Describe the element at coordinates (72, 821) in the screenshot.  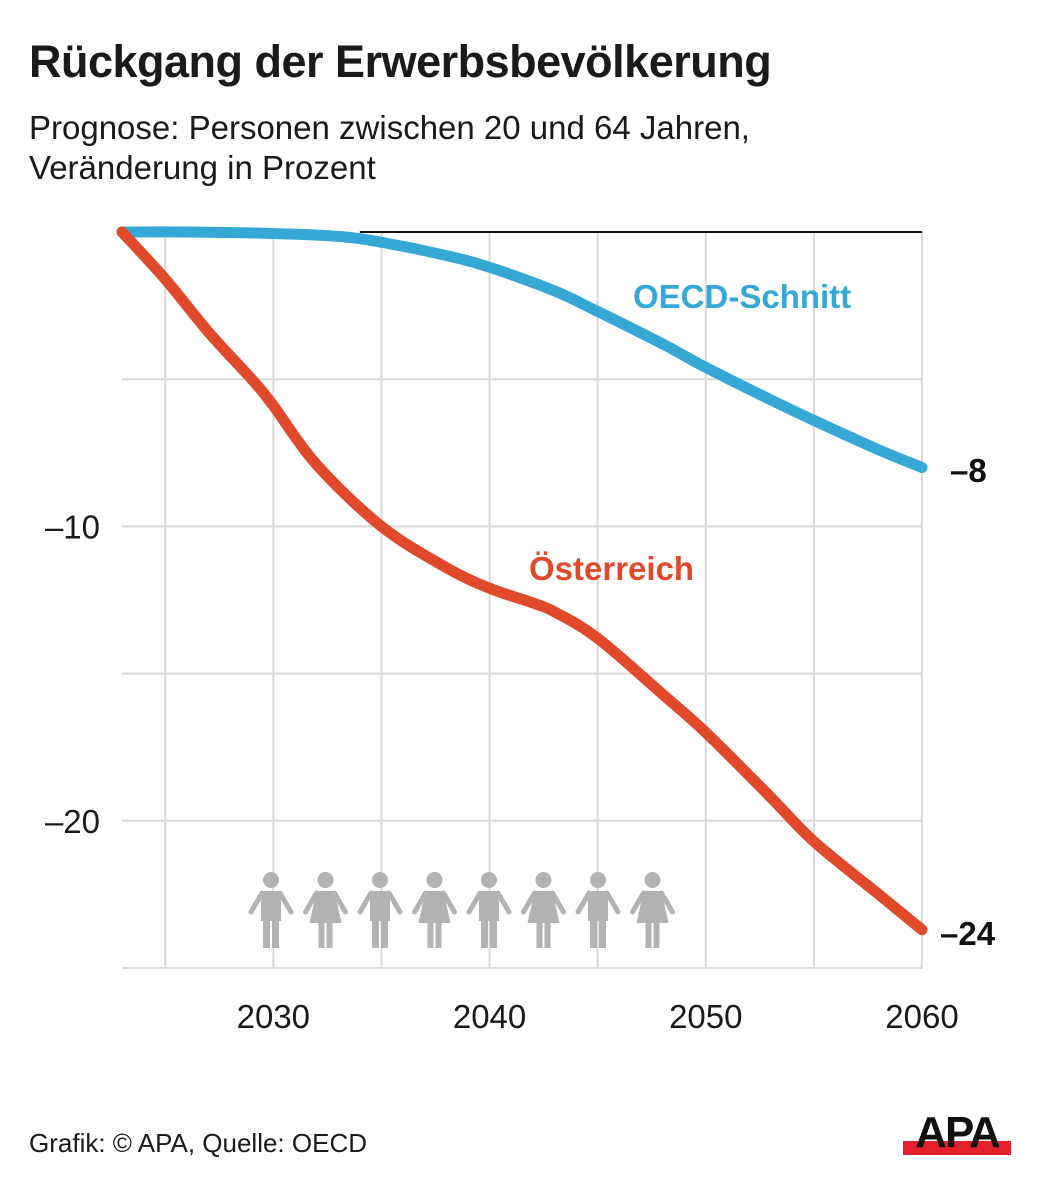
I see `y-tick-label: –20` at that location.